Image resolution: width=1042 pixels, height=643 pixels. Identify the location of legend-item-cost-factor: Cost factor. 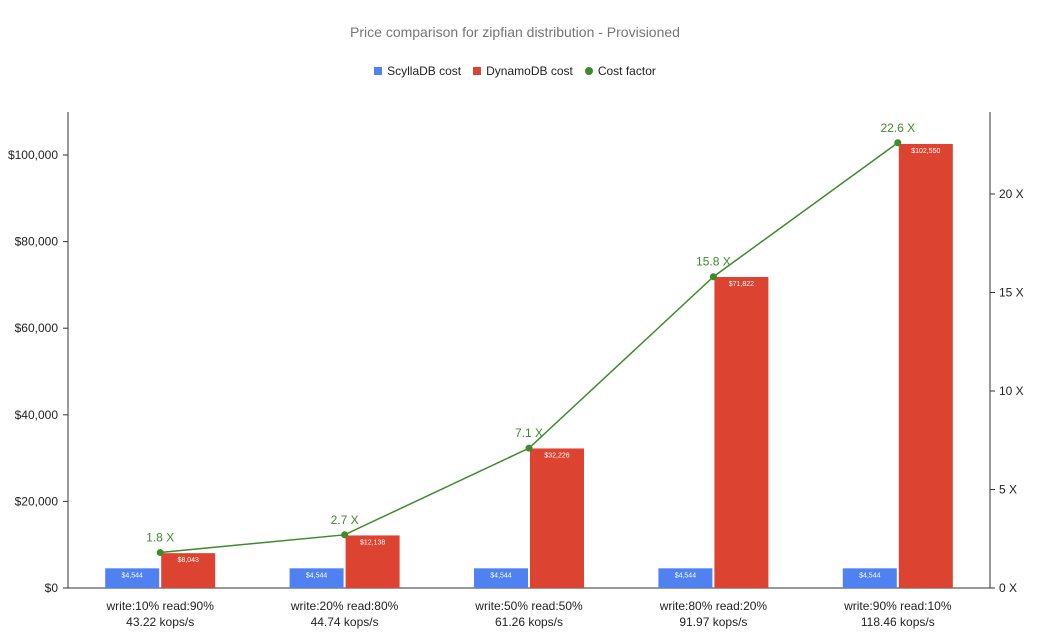
(620, 71).